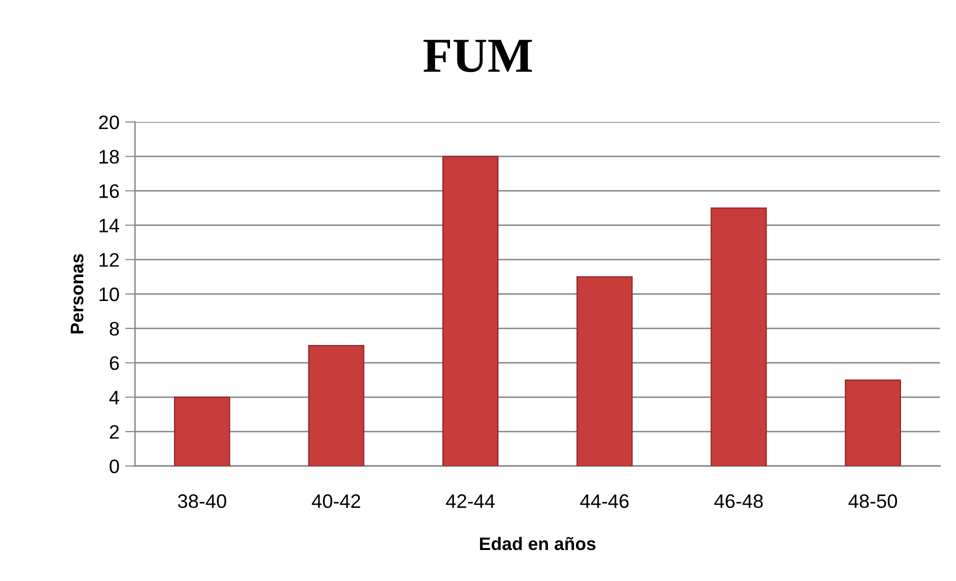  Describe the element at coordinates (873, 501) in the screenshot. I see `x-tick-label: 48-50` at that location.